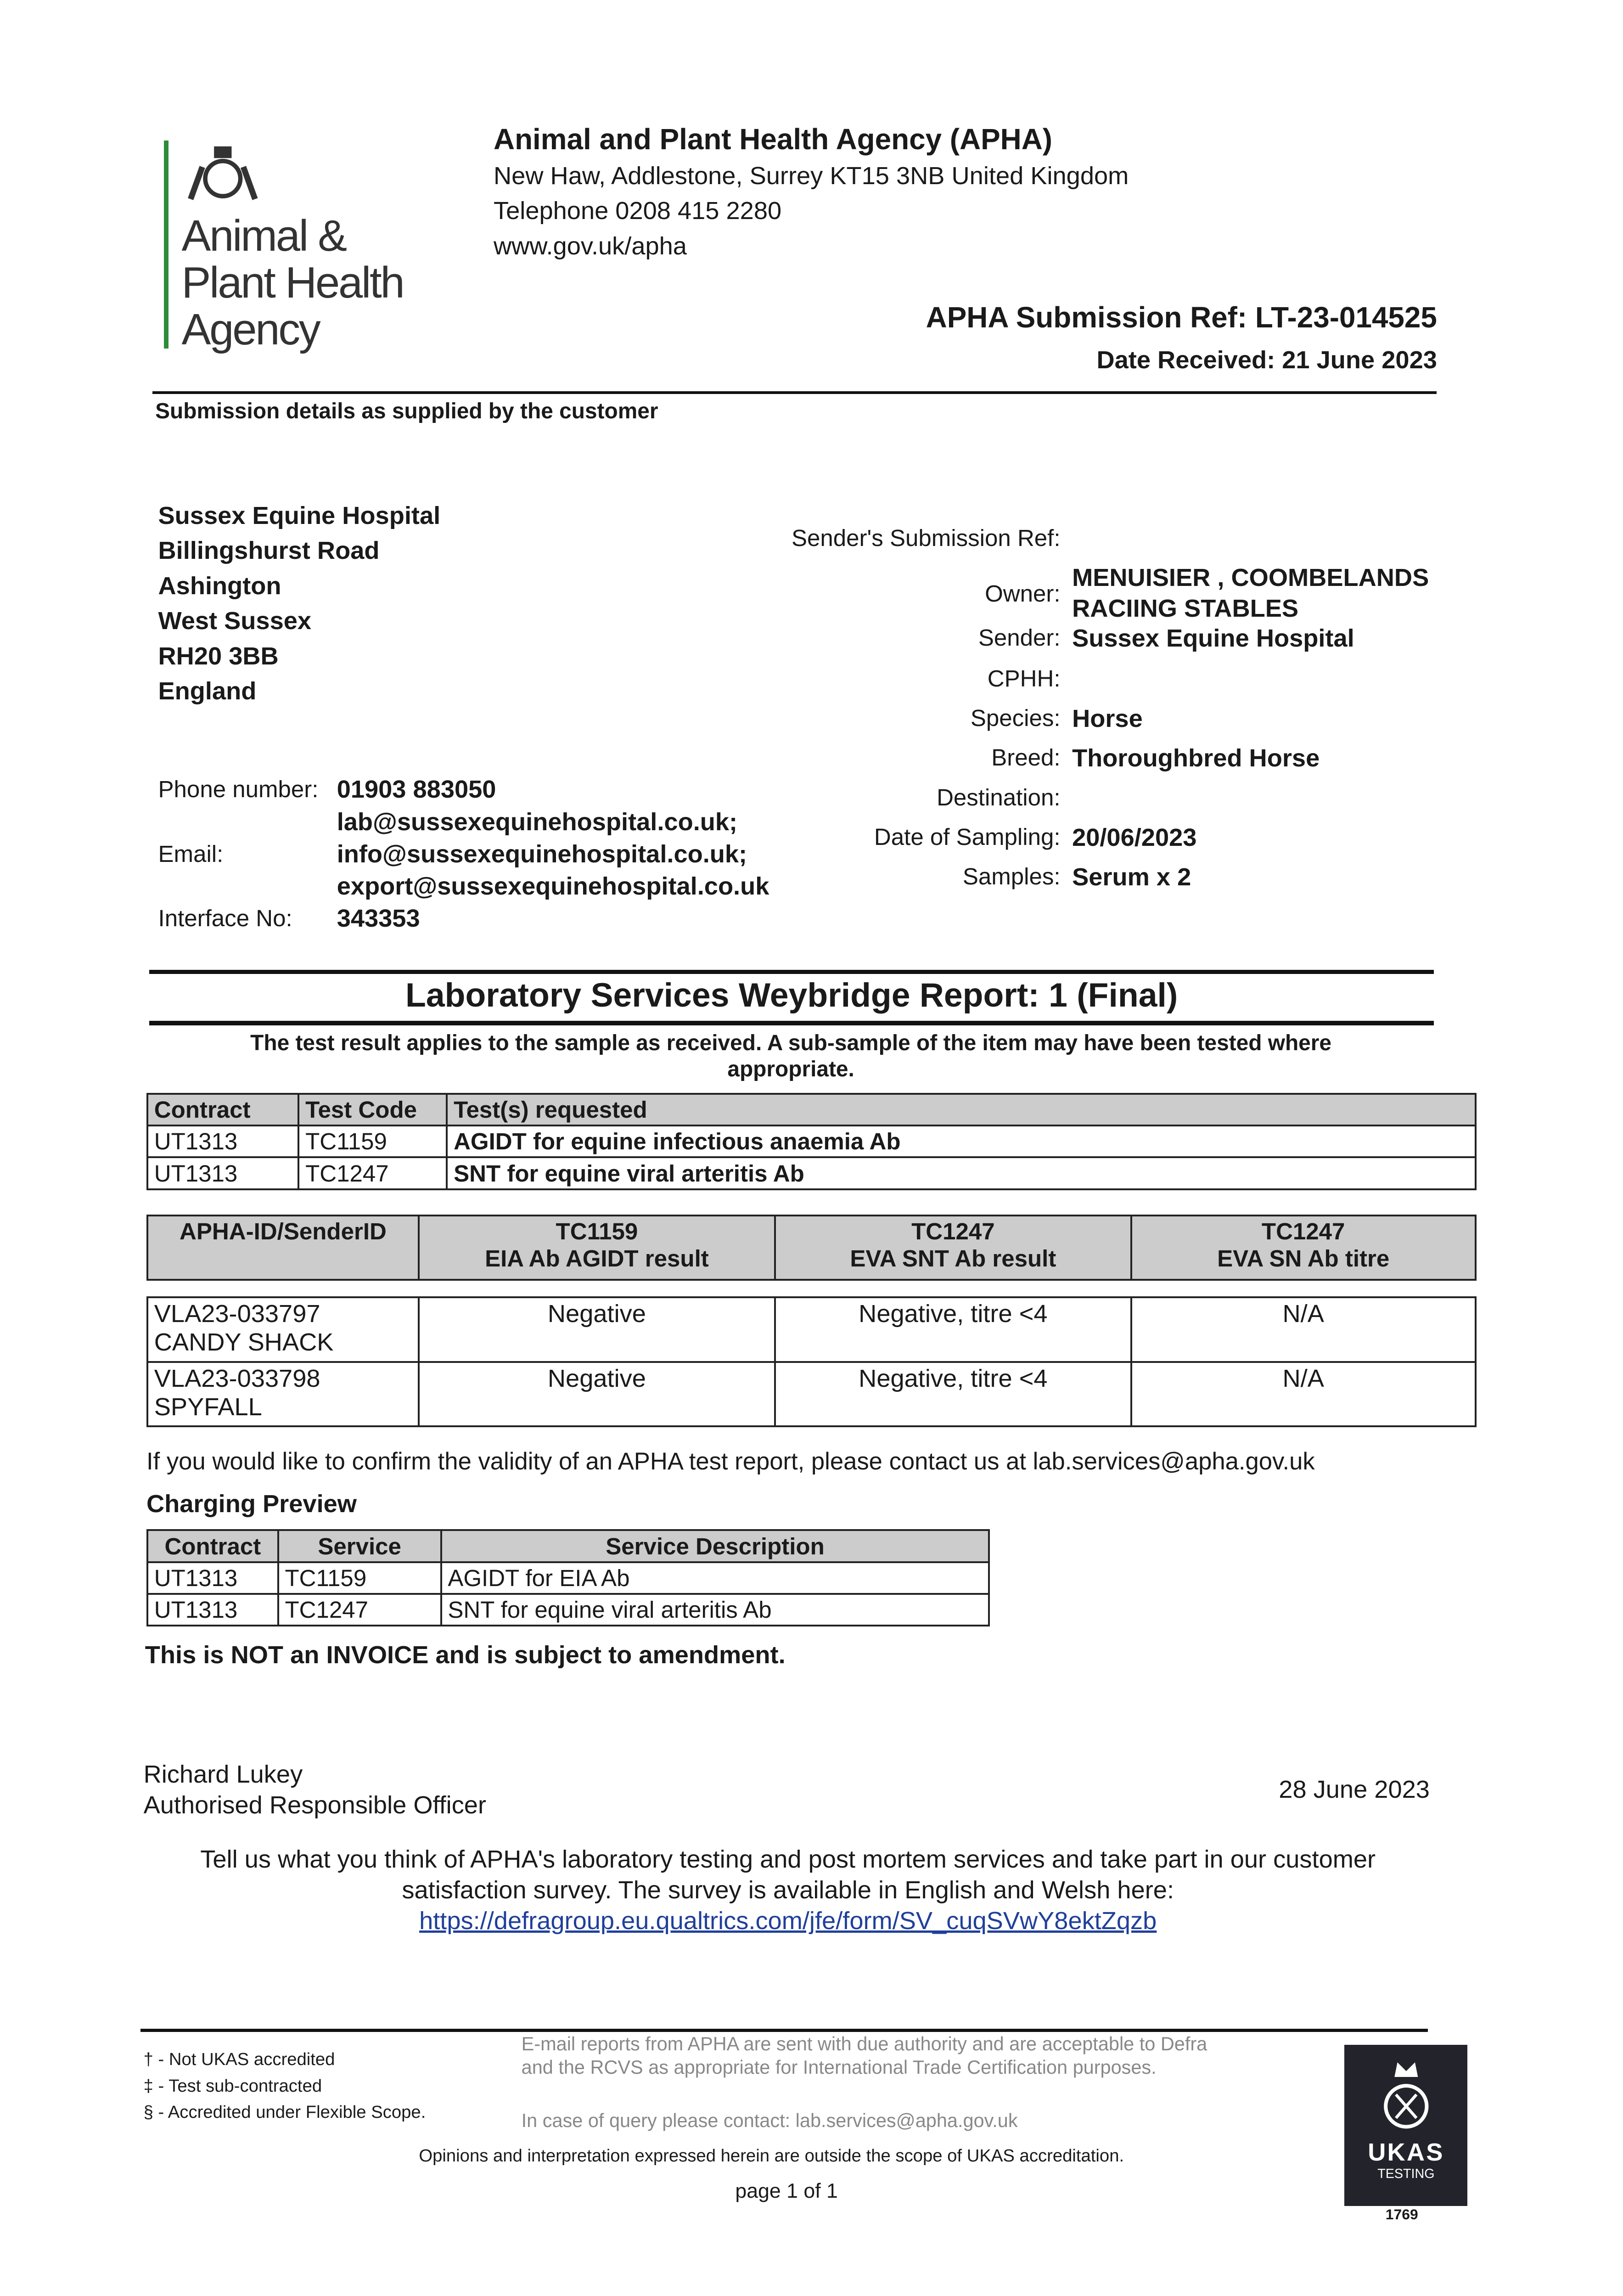 The image size is (1623, 2296). I want to click on date-received: Date Received: 21 June 2023, so click(1266, 360).